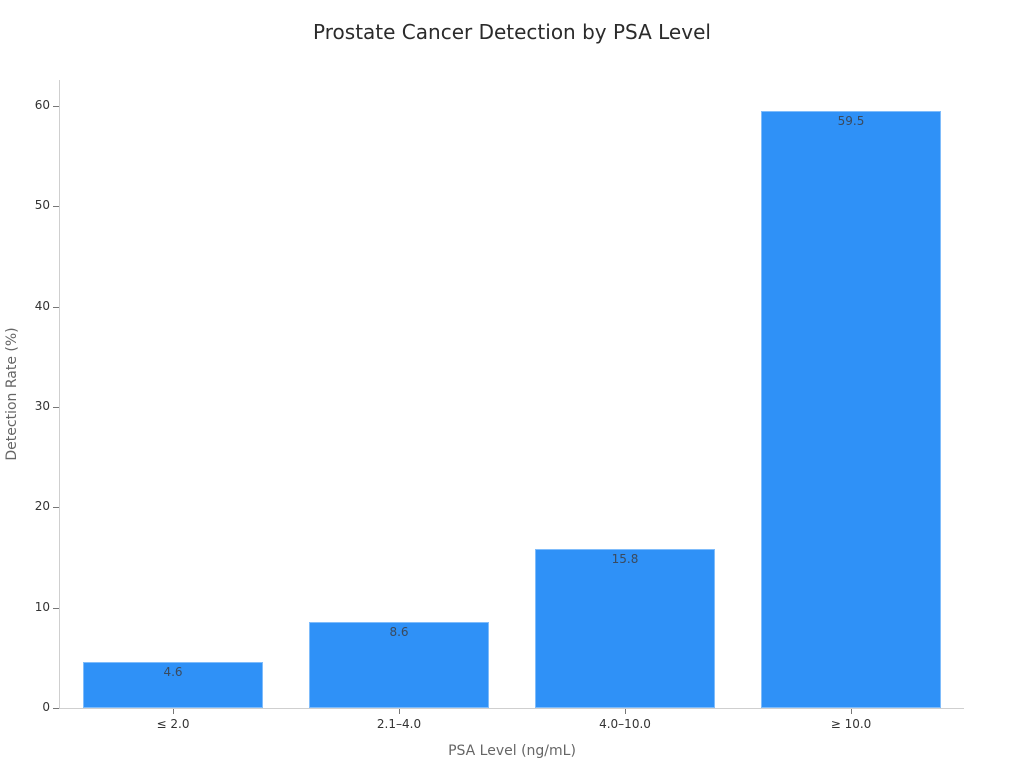 This screenshot has width=1024, height=768. I want to click on chart-title: Prostate Cancer Detection by PSA Level, so click(512, 32).